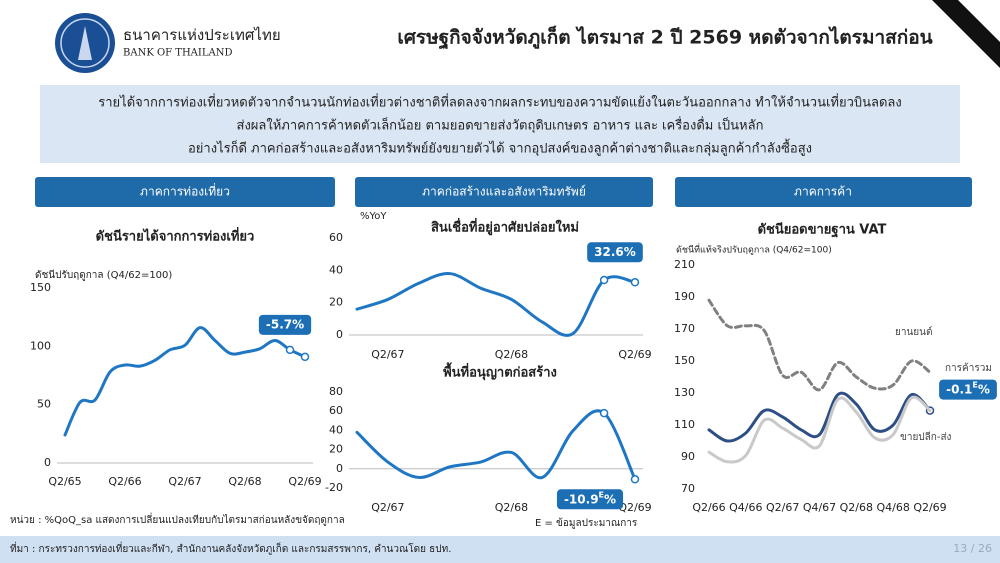  I want to click on value-callout: -10.9E%, so click(590, 499).